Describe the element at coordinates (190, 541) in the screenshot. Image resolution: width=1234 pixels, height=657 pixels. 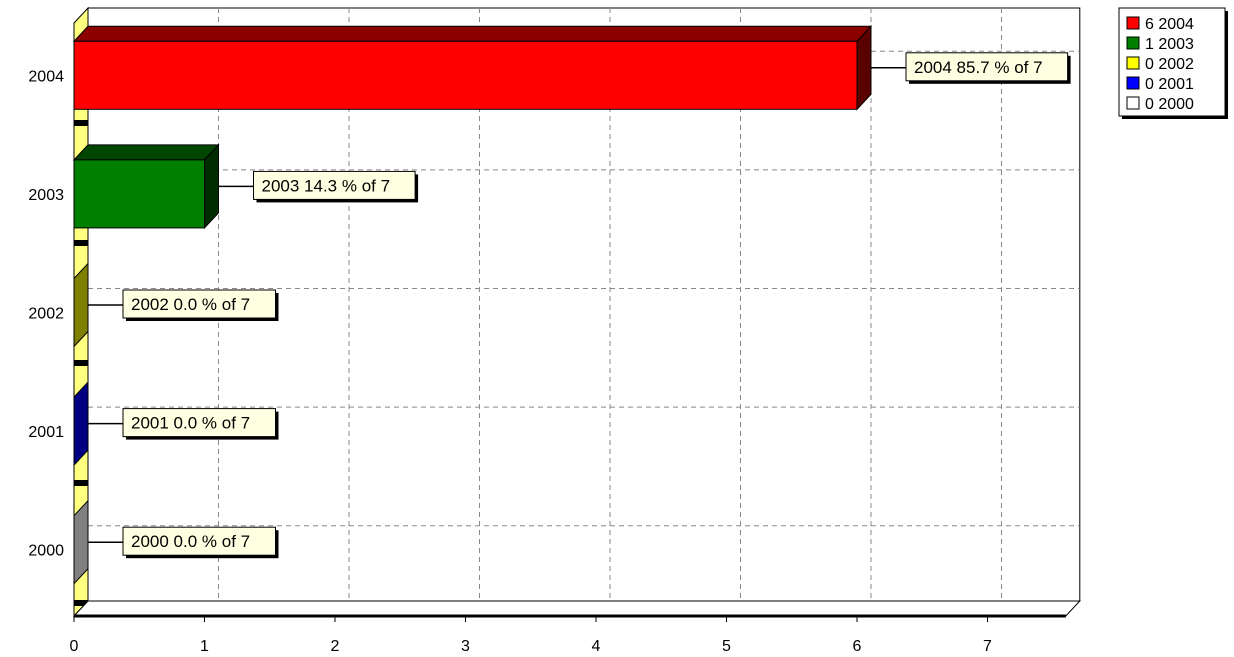
I see `data-label: 2000 0.0 % of 7` at that location.